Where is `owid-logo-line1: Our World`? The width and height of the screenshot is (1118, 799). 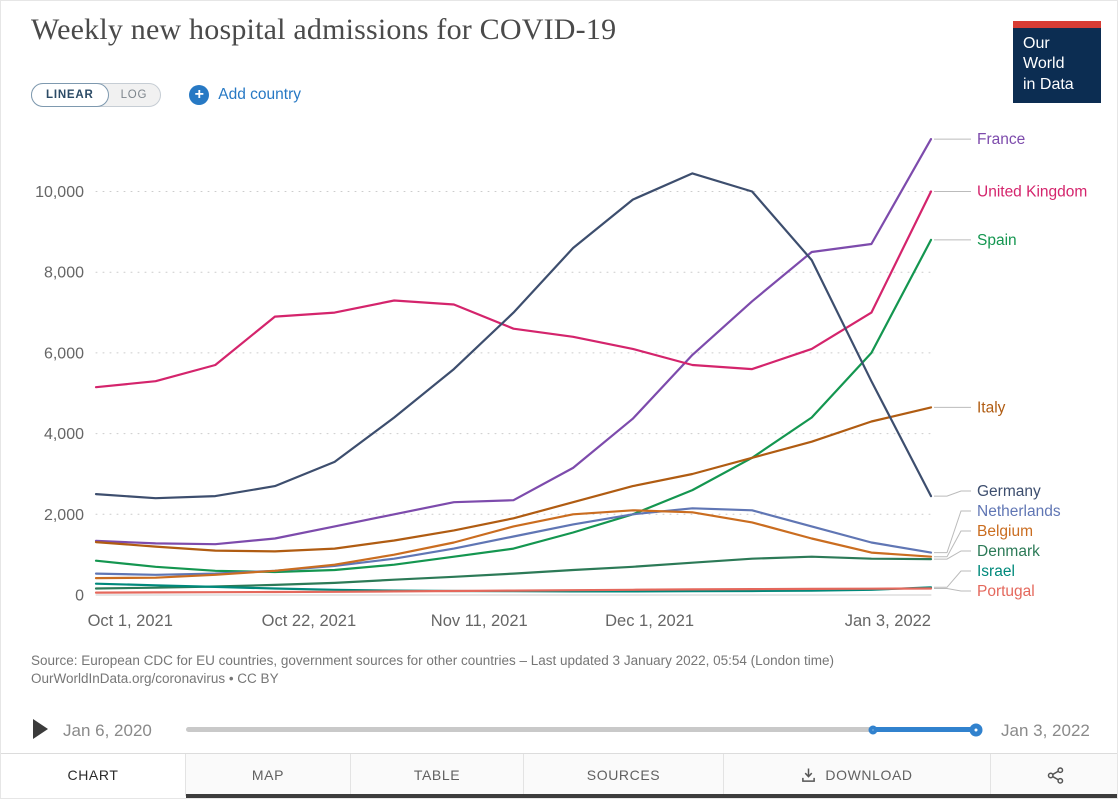
owid-logo-line1: Our World is located at coordinates (1044, 54).